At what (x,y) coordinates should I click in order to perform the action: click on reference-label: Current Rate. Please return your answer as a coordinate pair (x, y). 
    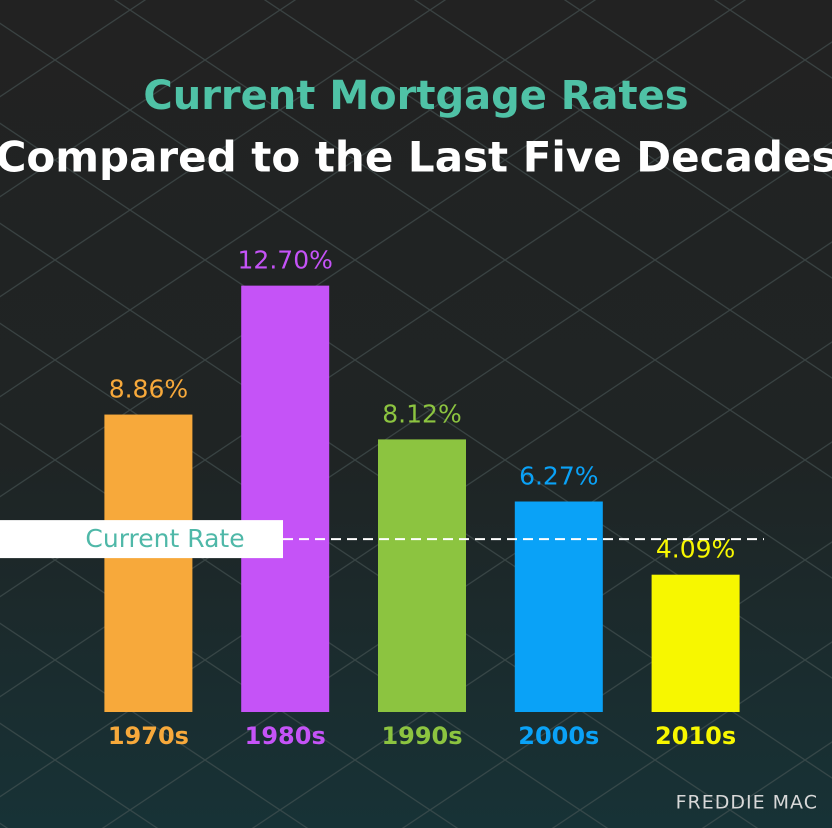
    Looking at the image, I should click on (164, 538).